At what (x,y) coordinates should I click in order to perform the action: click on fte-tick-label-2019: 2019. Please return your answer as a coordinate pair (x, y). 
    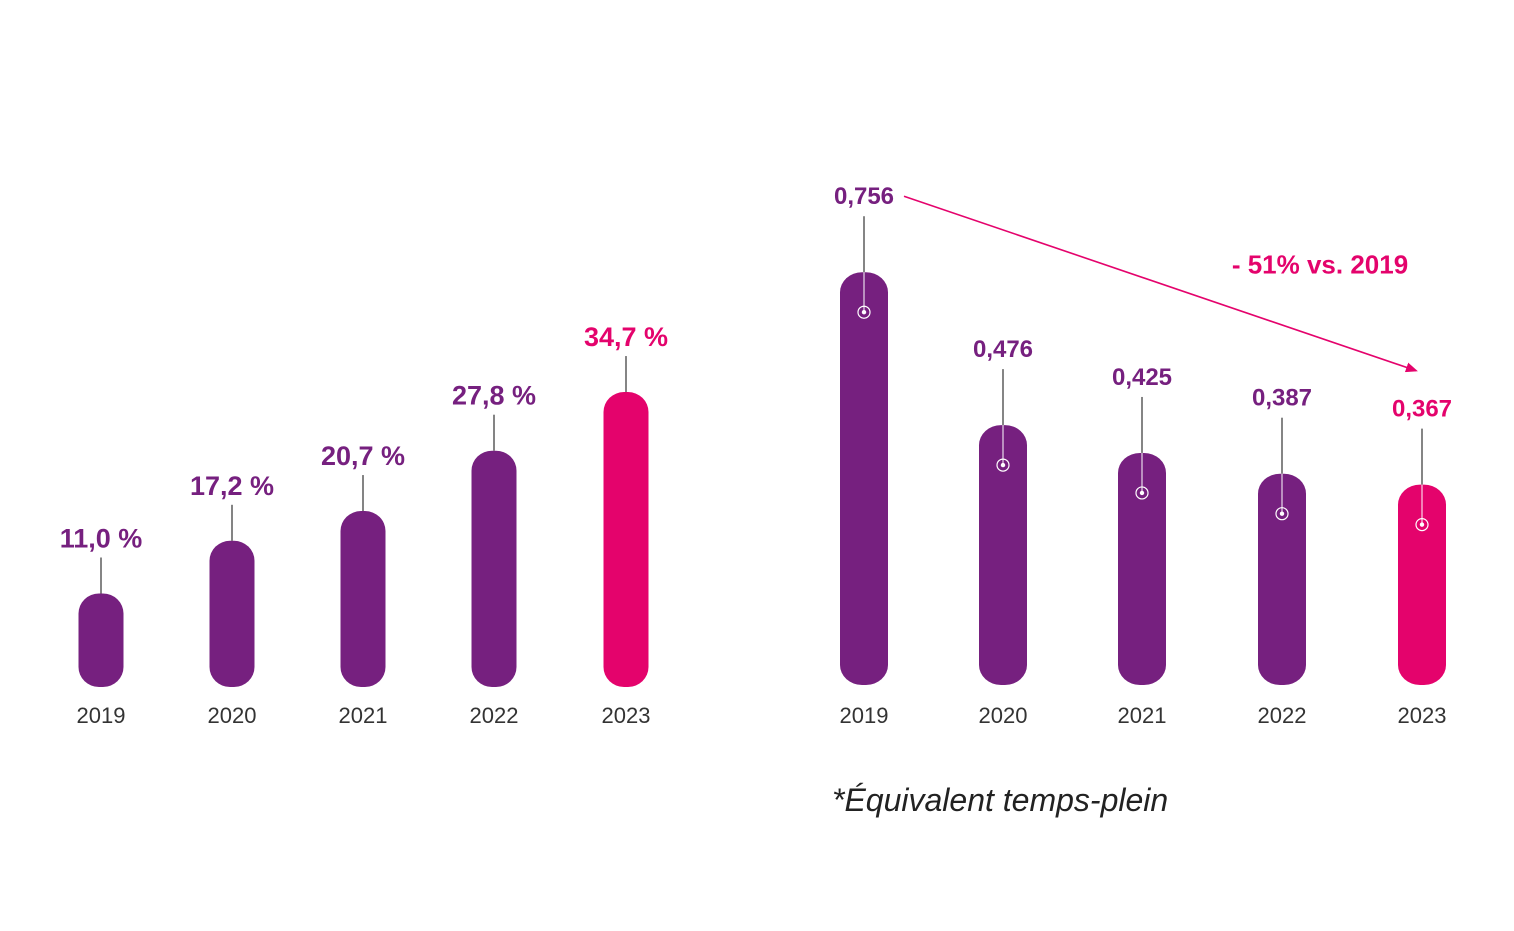
    Looking at the image, I should click on (864, 715).